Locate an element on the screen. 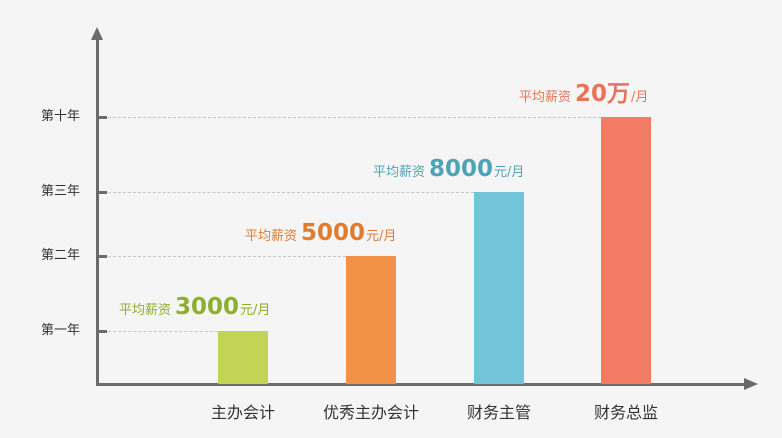 The width and height of the screenshot is (782, 438). x-category-label: 财务主管 is located at coordinates (498, 412).